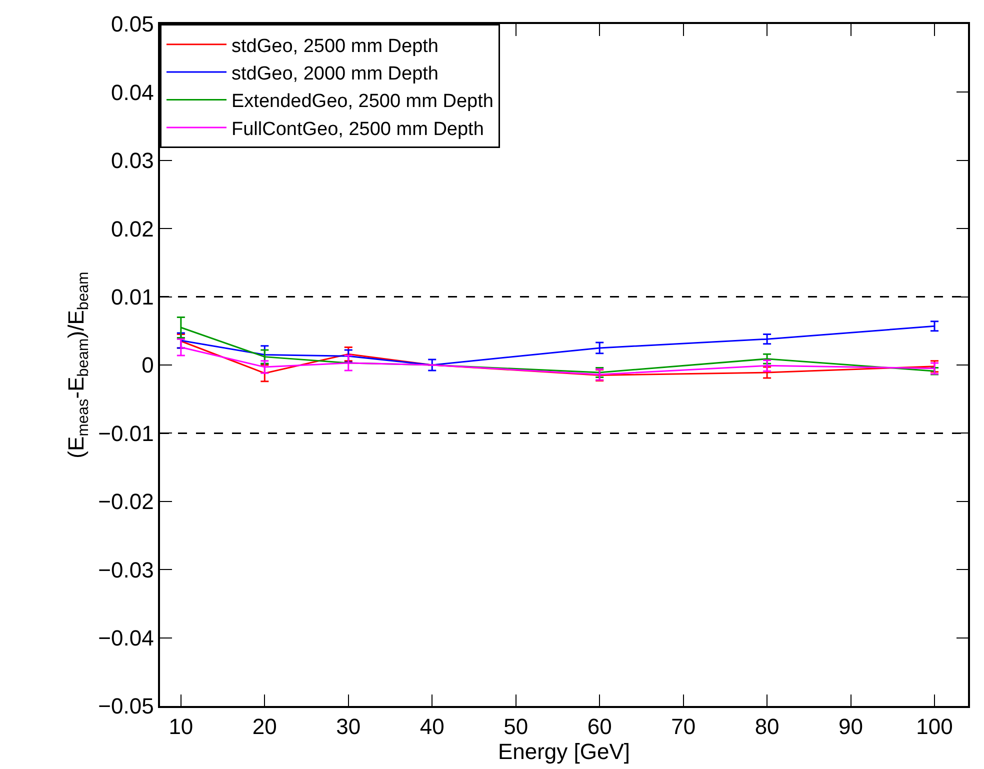 The image size is (984, 769). What do you see at coordinates (599, 727) in the screenshot?
I see `x-tick-label: 60` at bounding box center [599, 727].